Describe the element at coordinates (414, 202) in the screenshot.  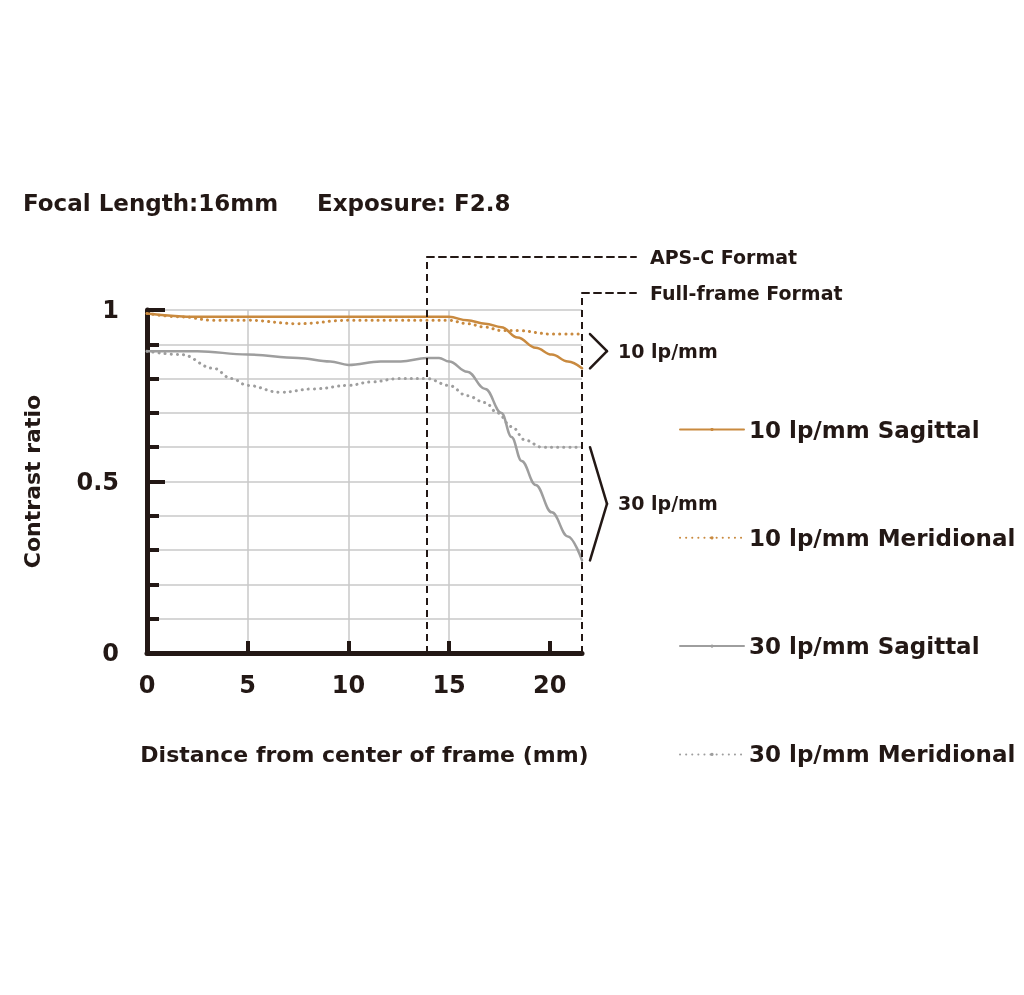
I see `chart-subtitle: Exposure: F2.8` at that location.